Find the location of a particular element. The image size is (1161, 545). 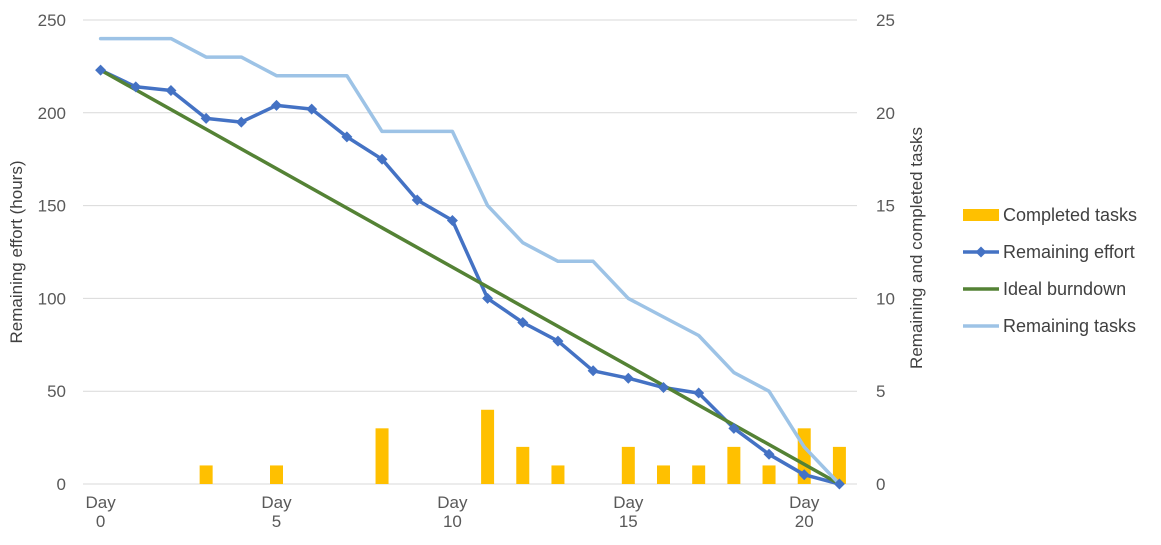

y-tick-label: 250 is located at coordinates (52, 20).